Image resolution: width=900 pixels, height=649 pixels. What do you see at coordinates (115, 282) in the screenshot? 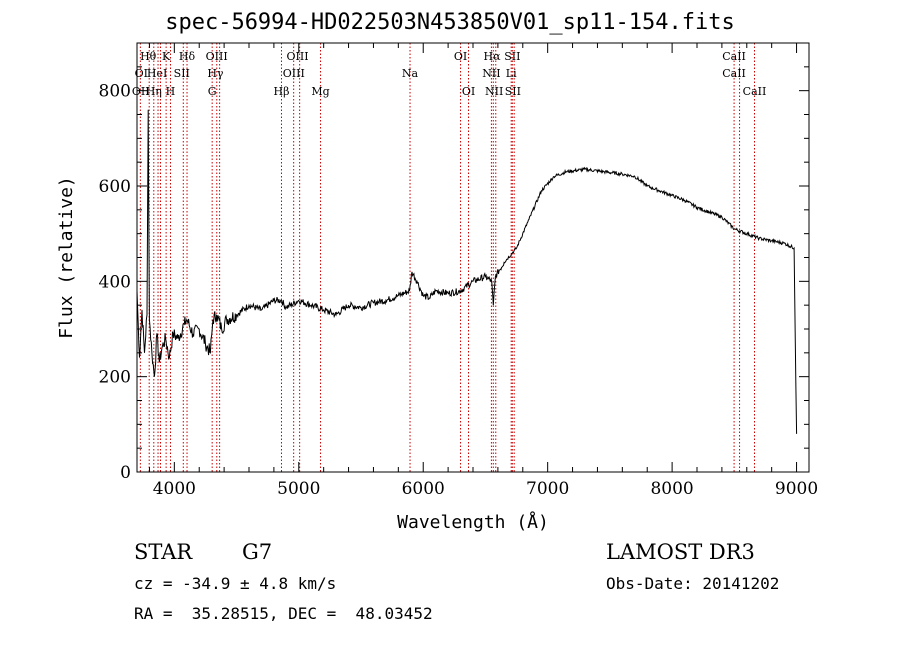
I see `y-tick-label: 400` at bounding box center [115, 282].